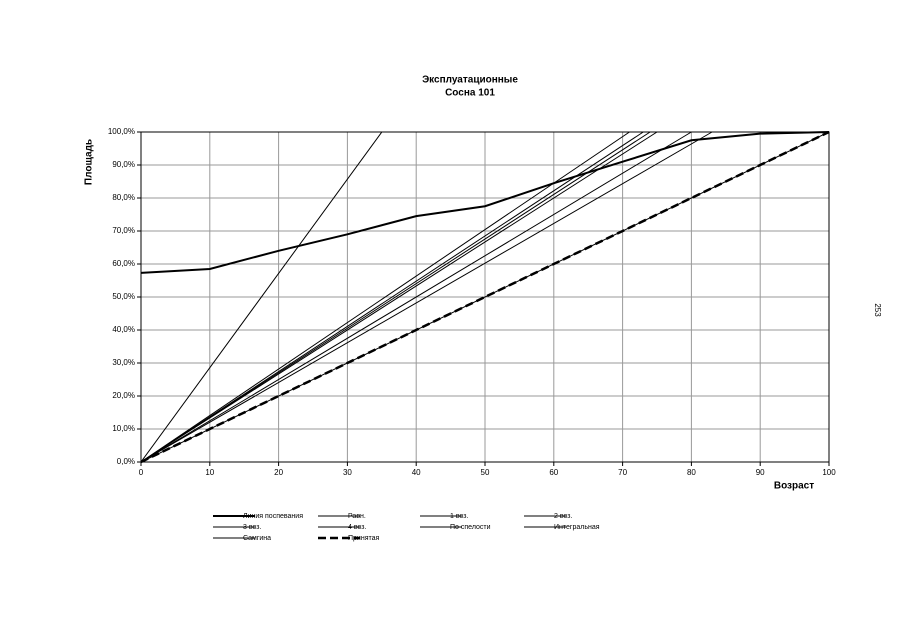 The height and width of the screenshot is (640, 905). What do you see at coordinates (829, 472) in the screenshot?
I see `x-tick-label: 100` at bounding box center [829, 472].